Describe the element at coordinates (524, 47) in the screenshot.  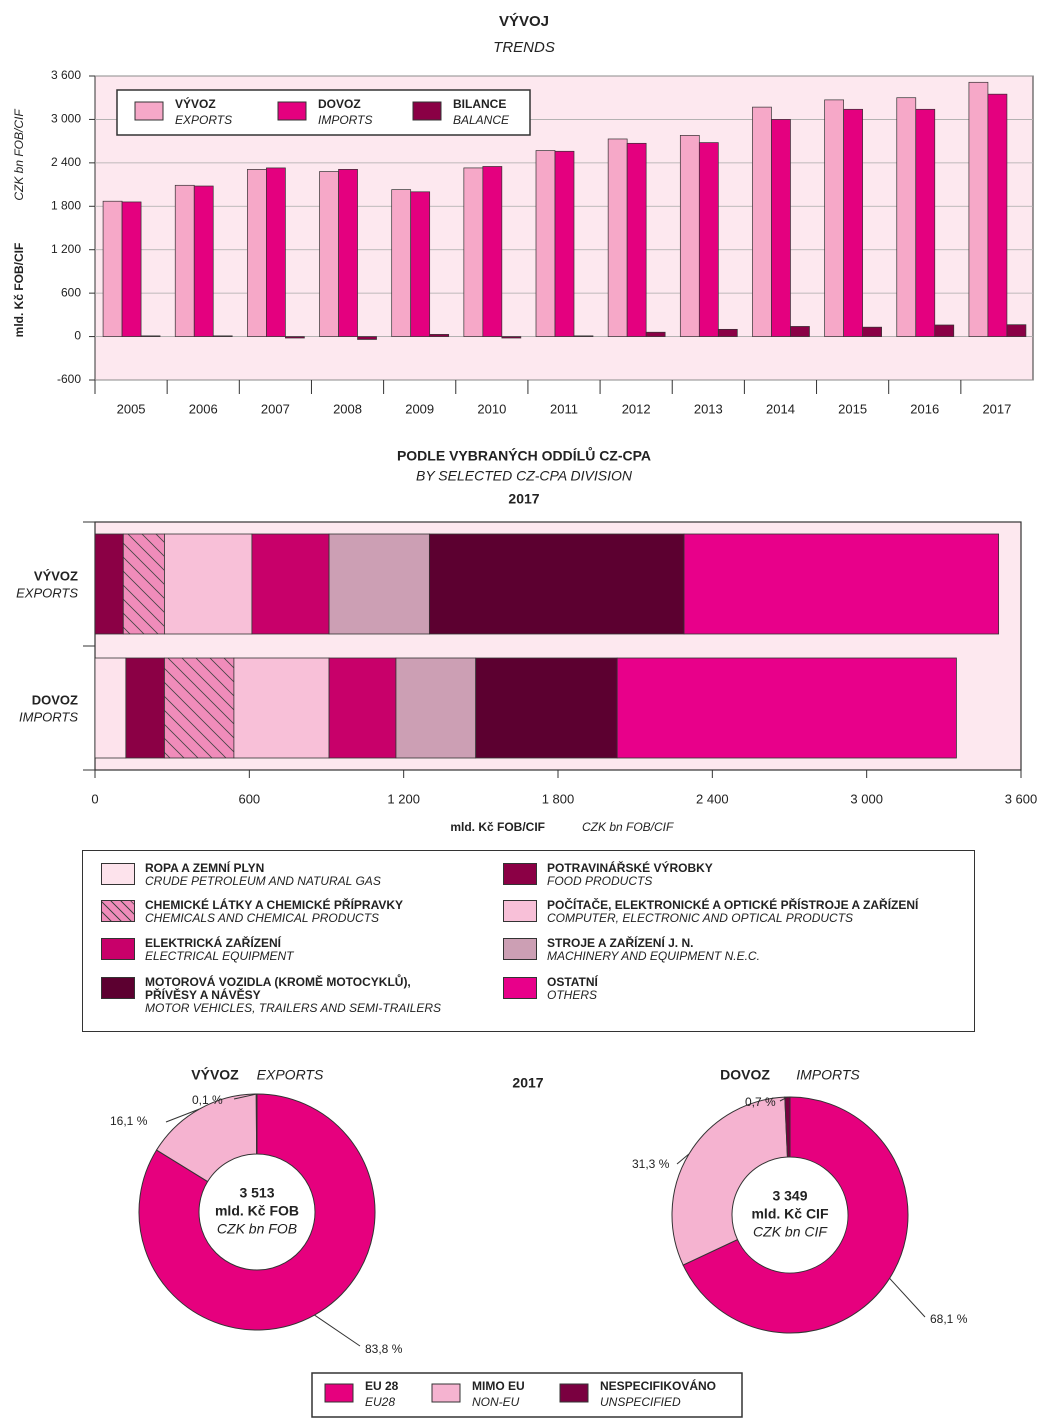
I see `chart-subtitle: TRENDS` at that location.